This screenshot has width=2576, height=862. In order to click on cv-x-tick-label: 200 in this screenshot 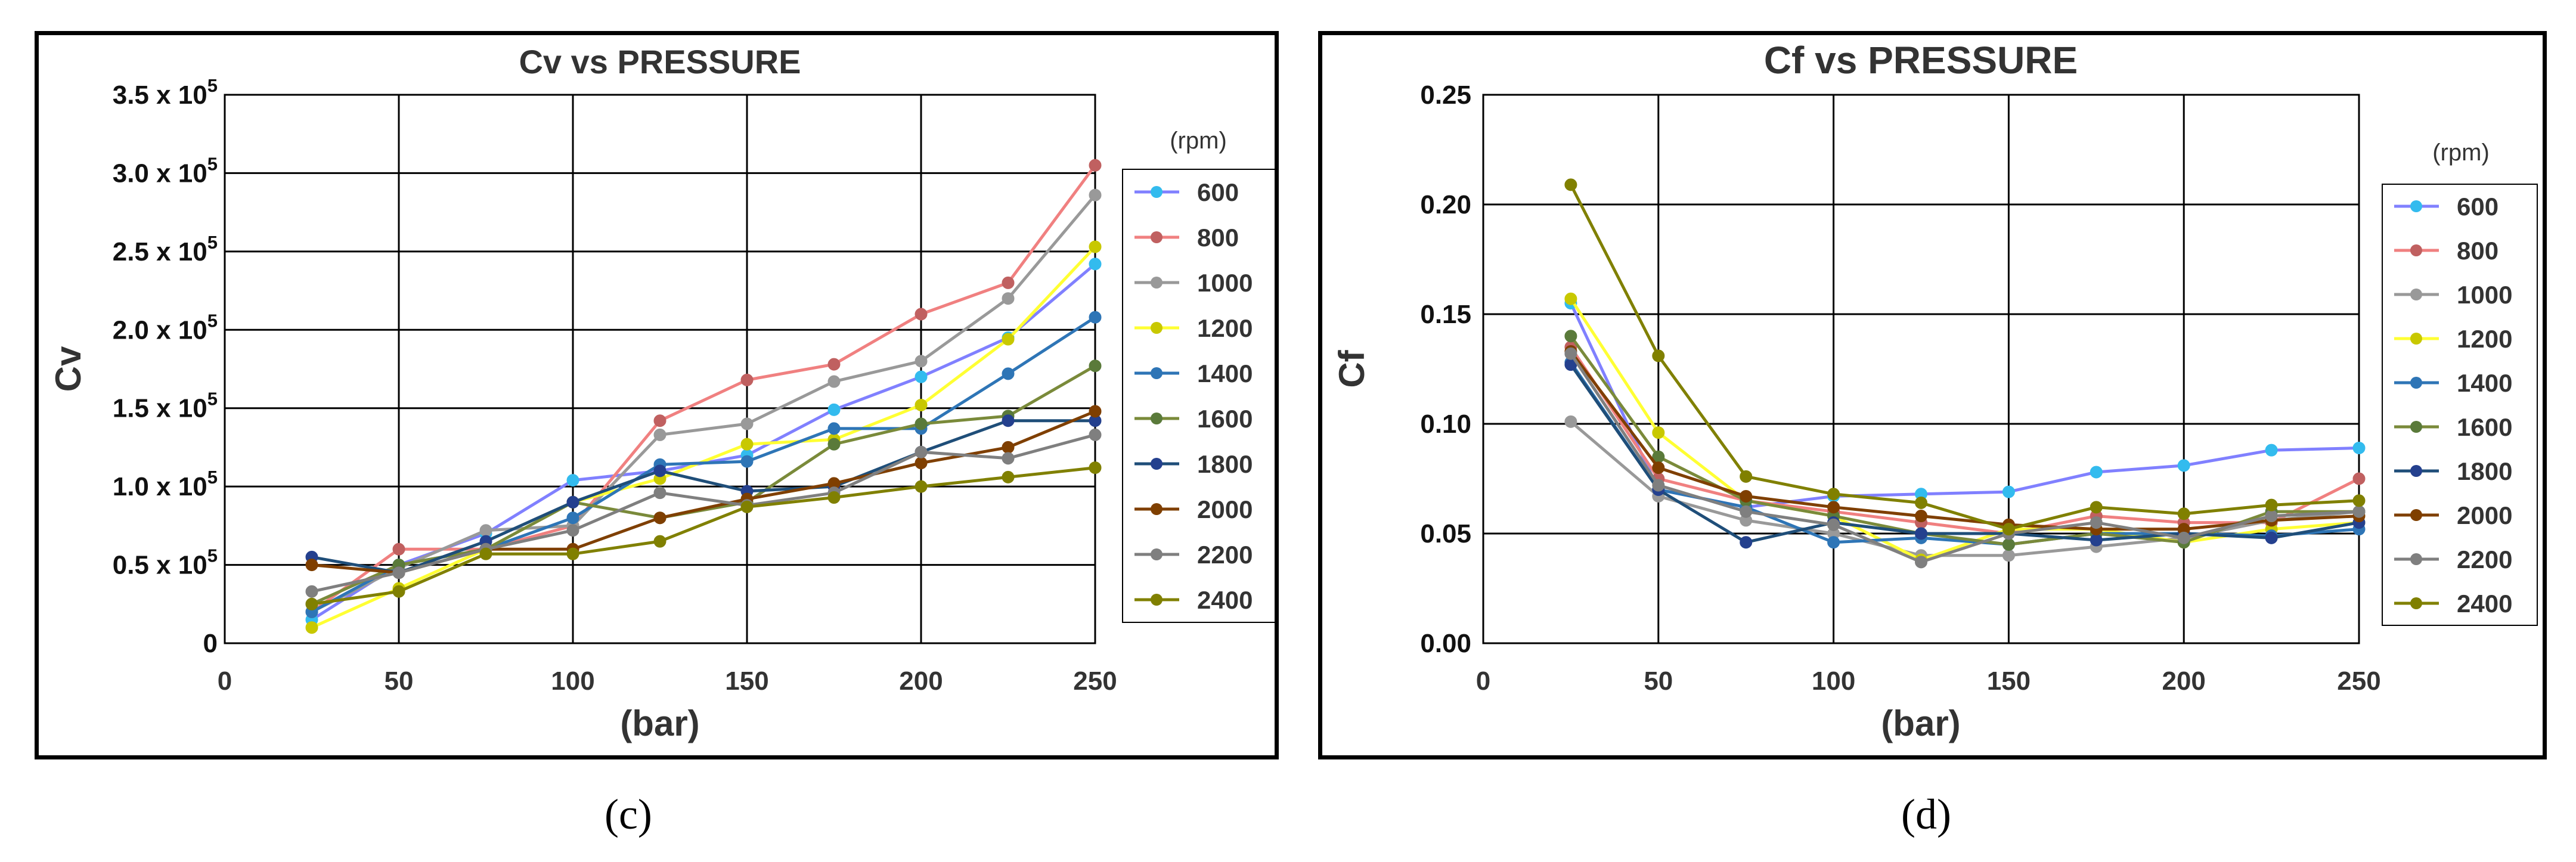, I will do `click(921, 681)`.